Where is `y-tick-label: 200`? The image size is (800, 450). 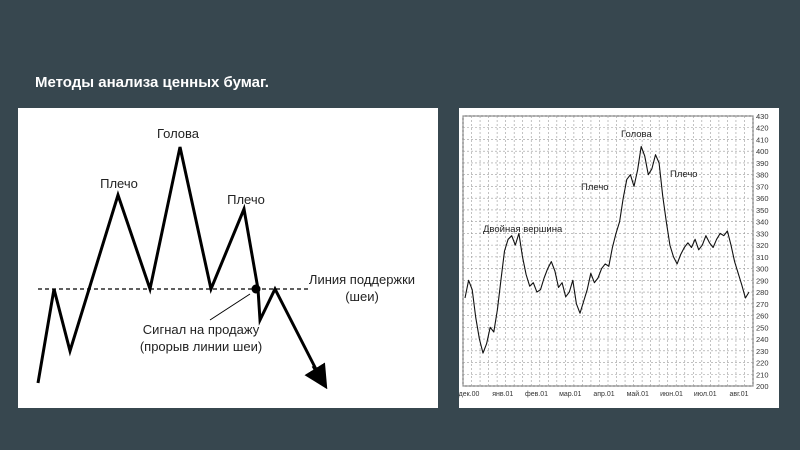 y-tick-label: 200 is located at coordinates (762, 386).